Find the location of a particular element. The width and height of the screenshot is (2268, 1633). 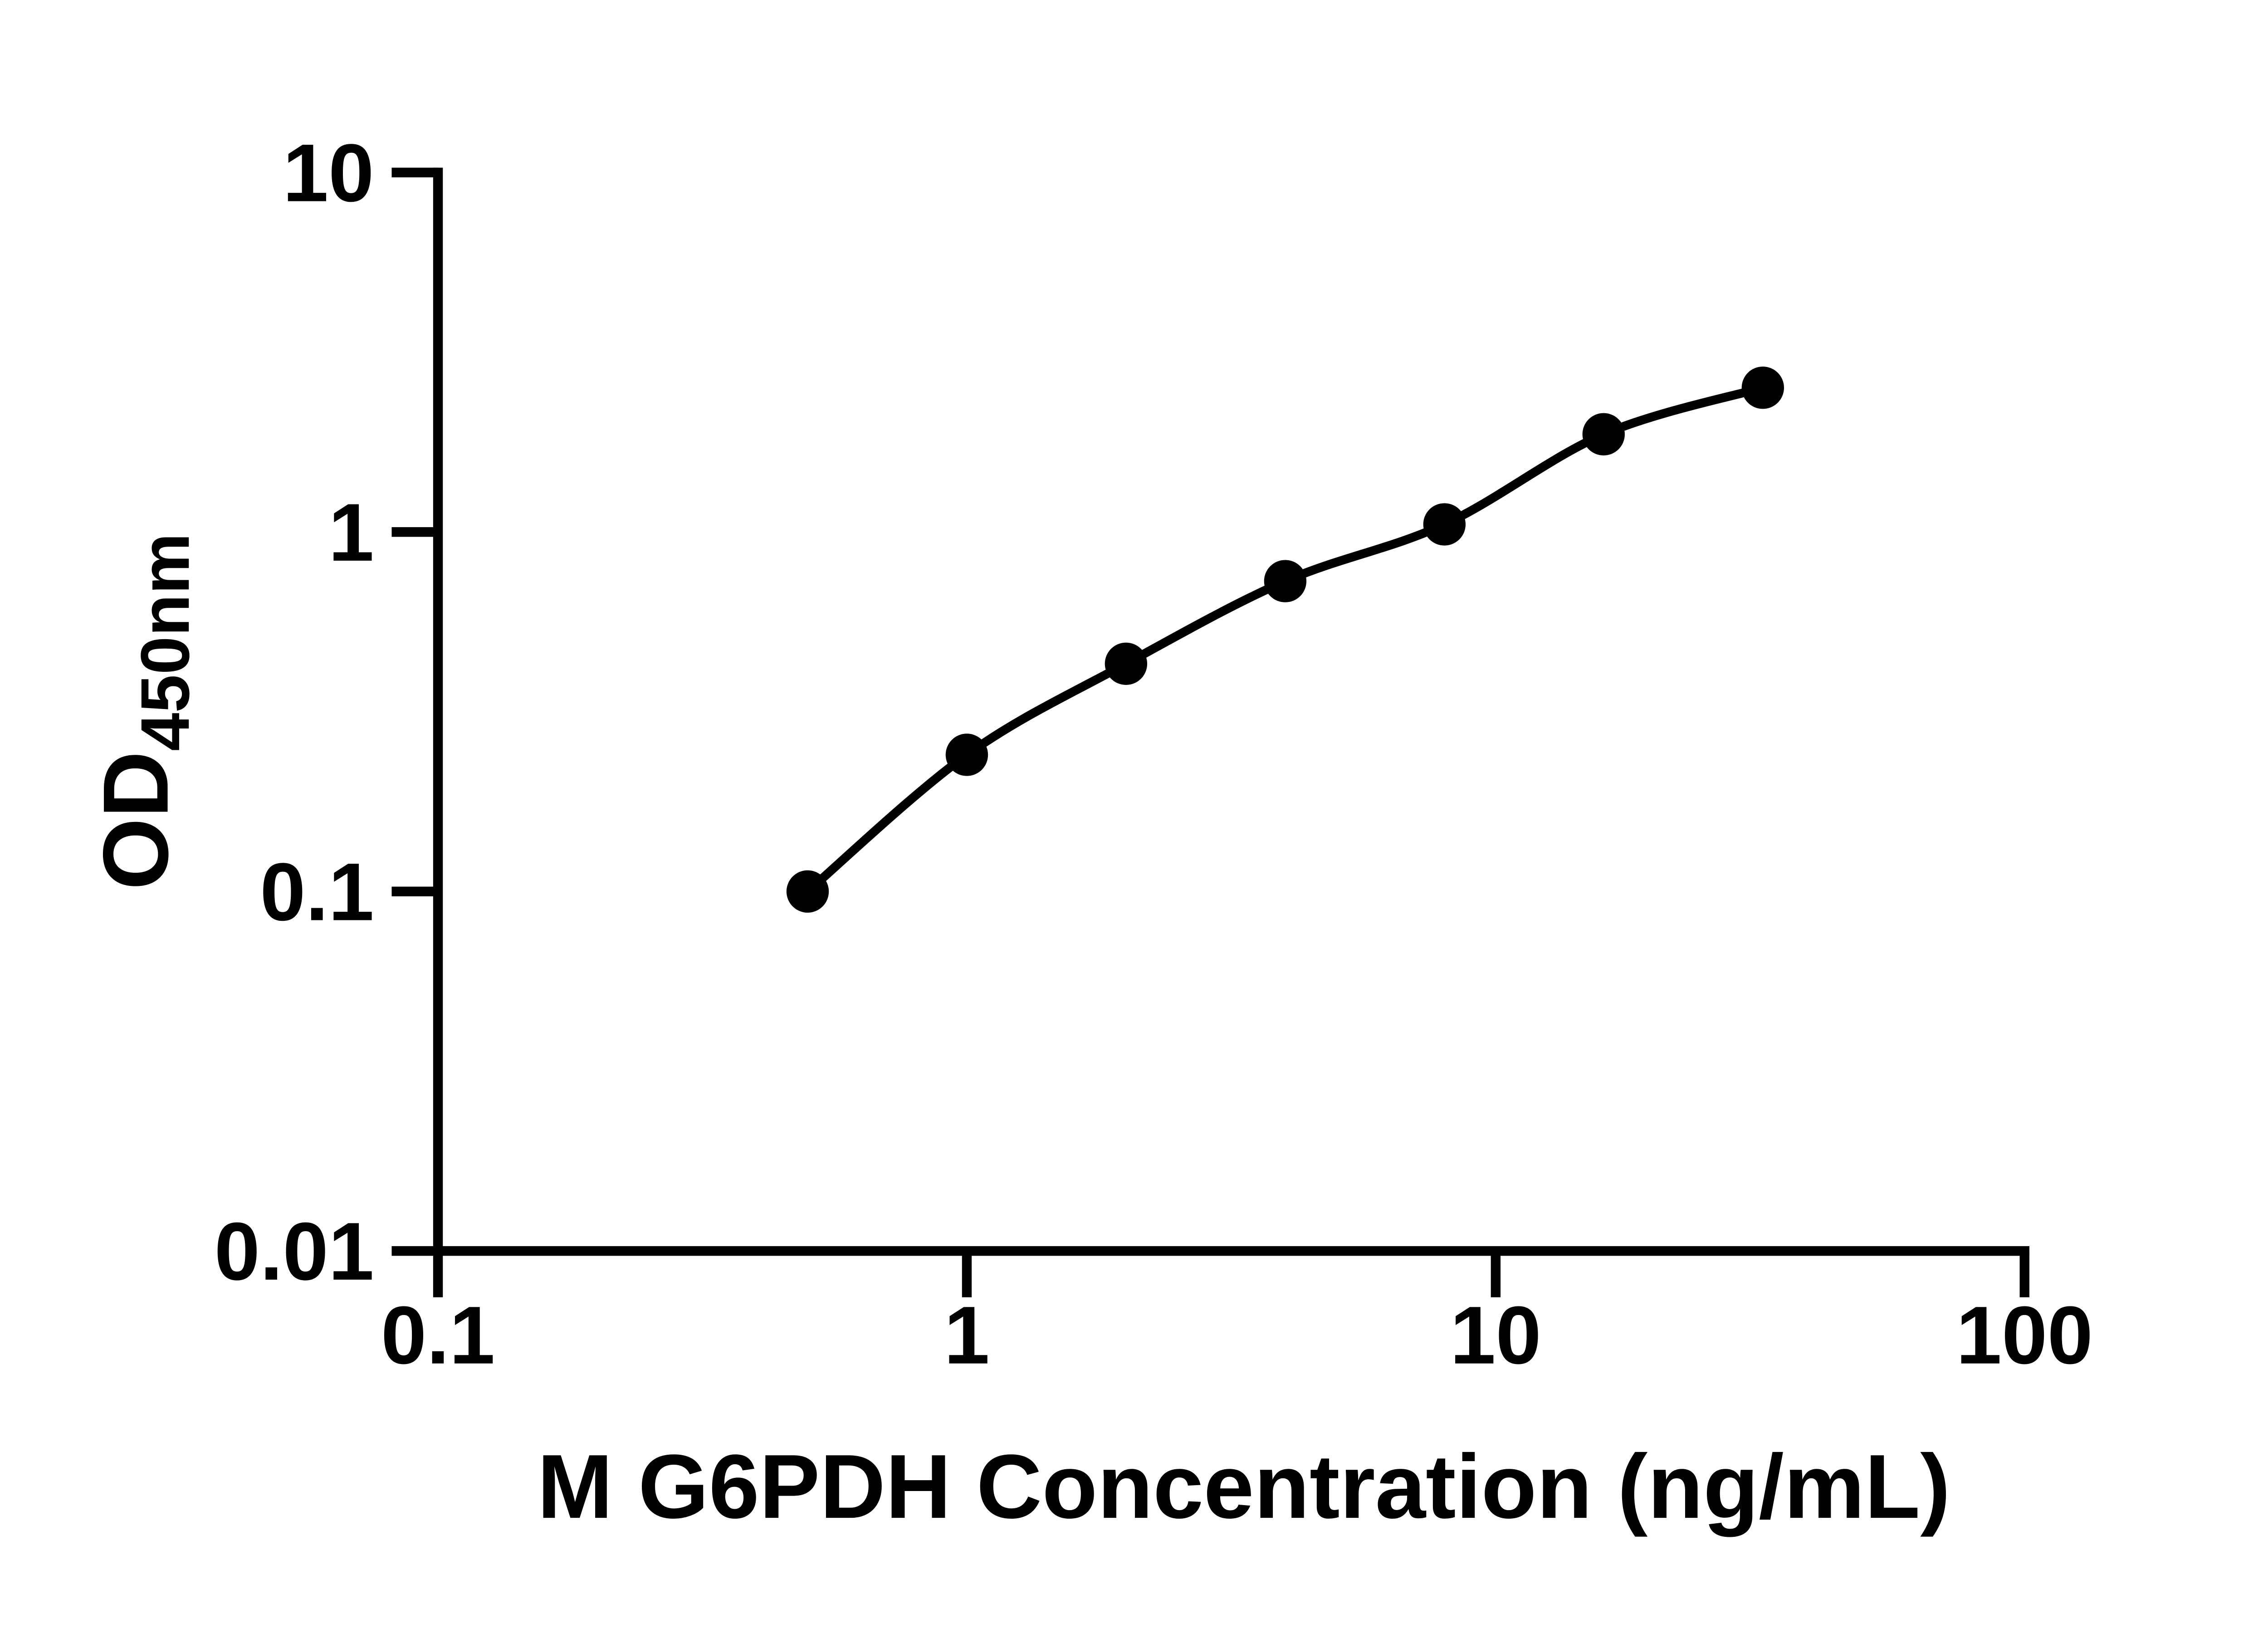

data-point-x0.5 is located at coordinates (807, 891).